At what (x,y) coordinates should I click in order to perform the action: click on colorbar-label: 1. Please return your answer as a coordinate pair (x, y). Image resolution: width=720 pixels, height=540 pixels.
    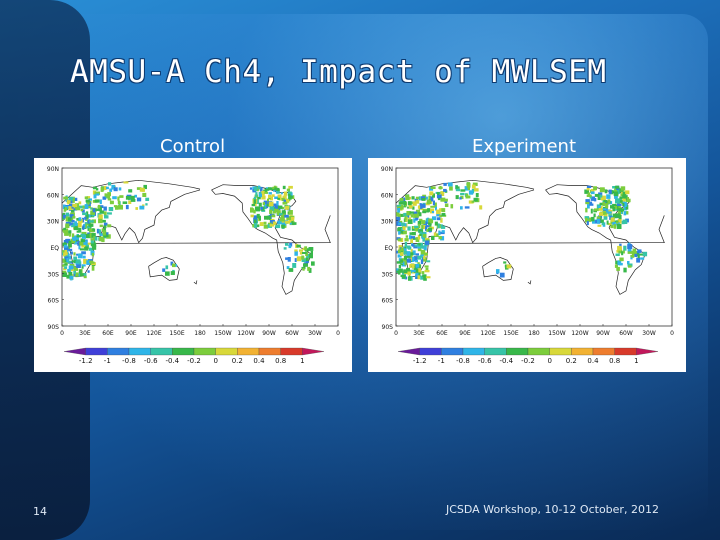
    Looking at the image, I should click on (636, 361).